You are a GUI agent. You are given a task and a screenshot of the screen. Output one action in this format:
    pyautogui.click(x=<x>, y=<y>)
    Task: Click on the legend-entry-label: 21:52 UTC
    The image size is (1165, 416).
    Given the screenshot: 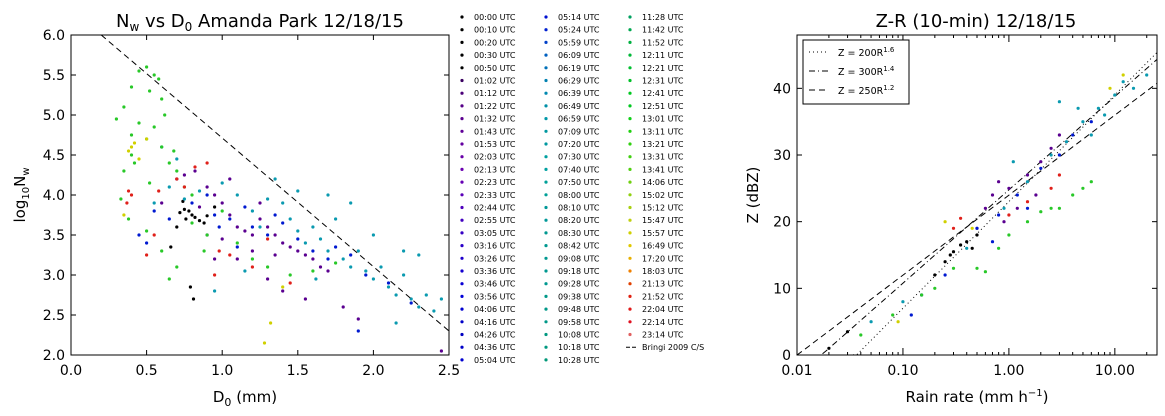 What is the action you would take?
    pyautogui.click(x=663, y=296)
    